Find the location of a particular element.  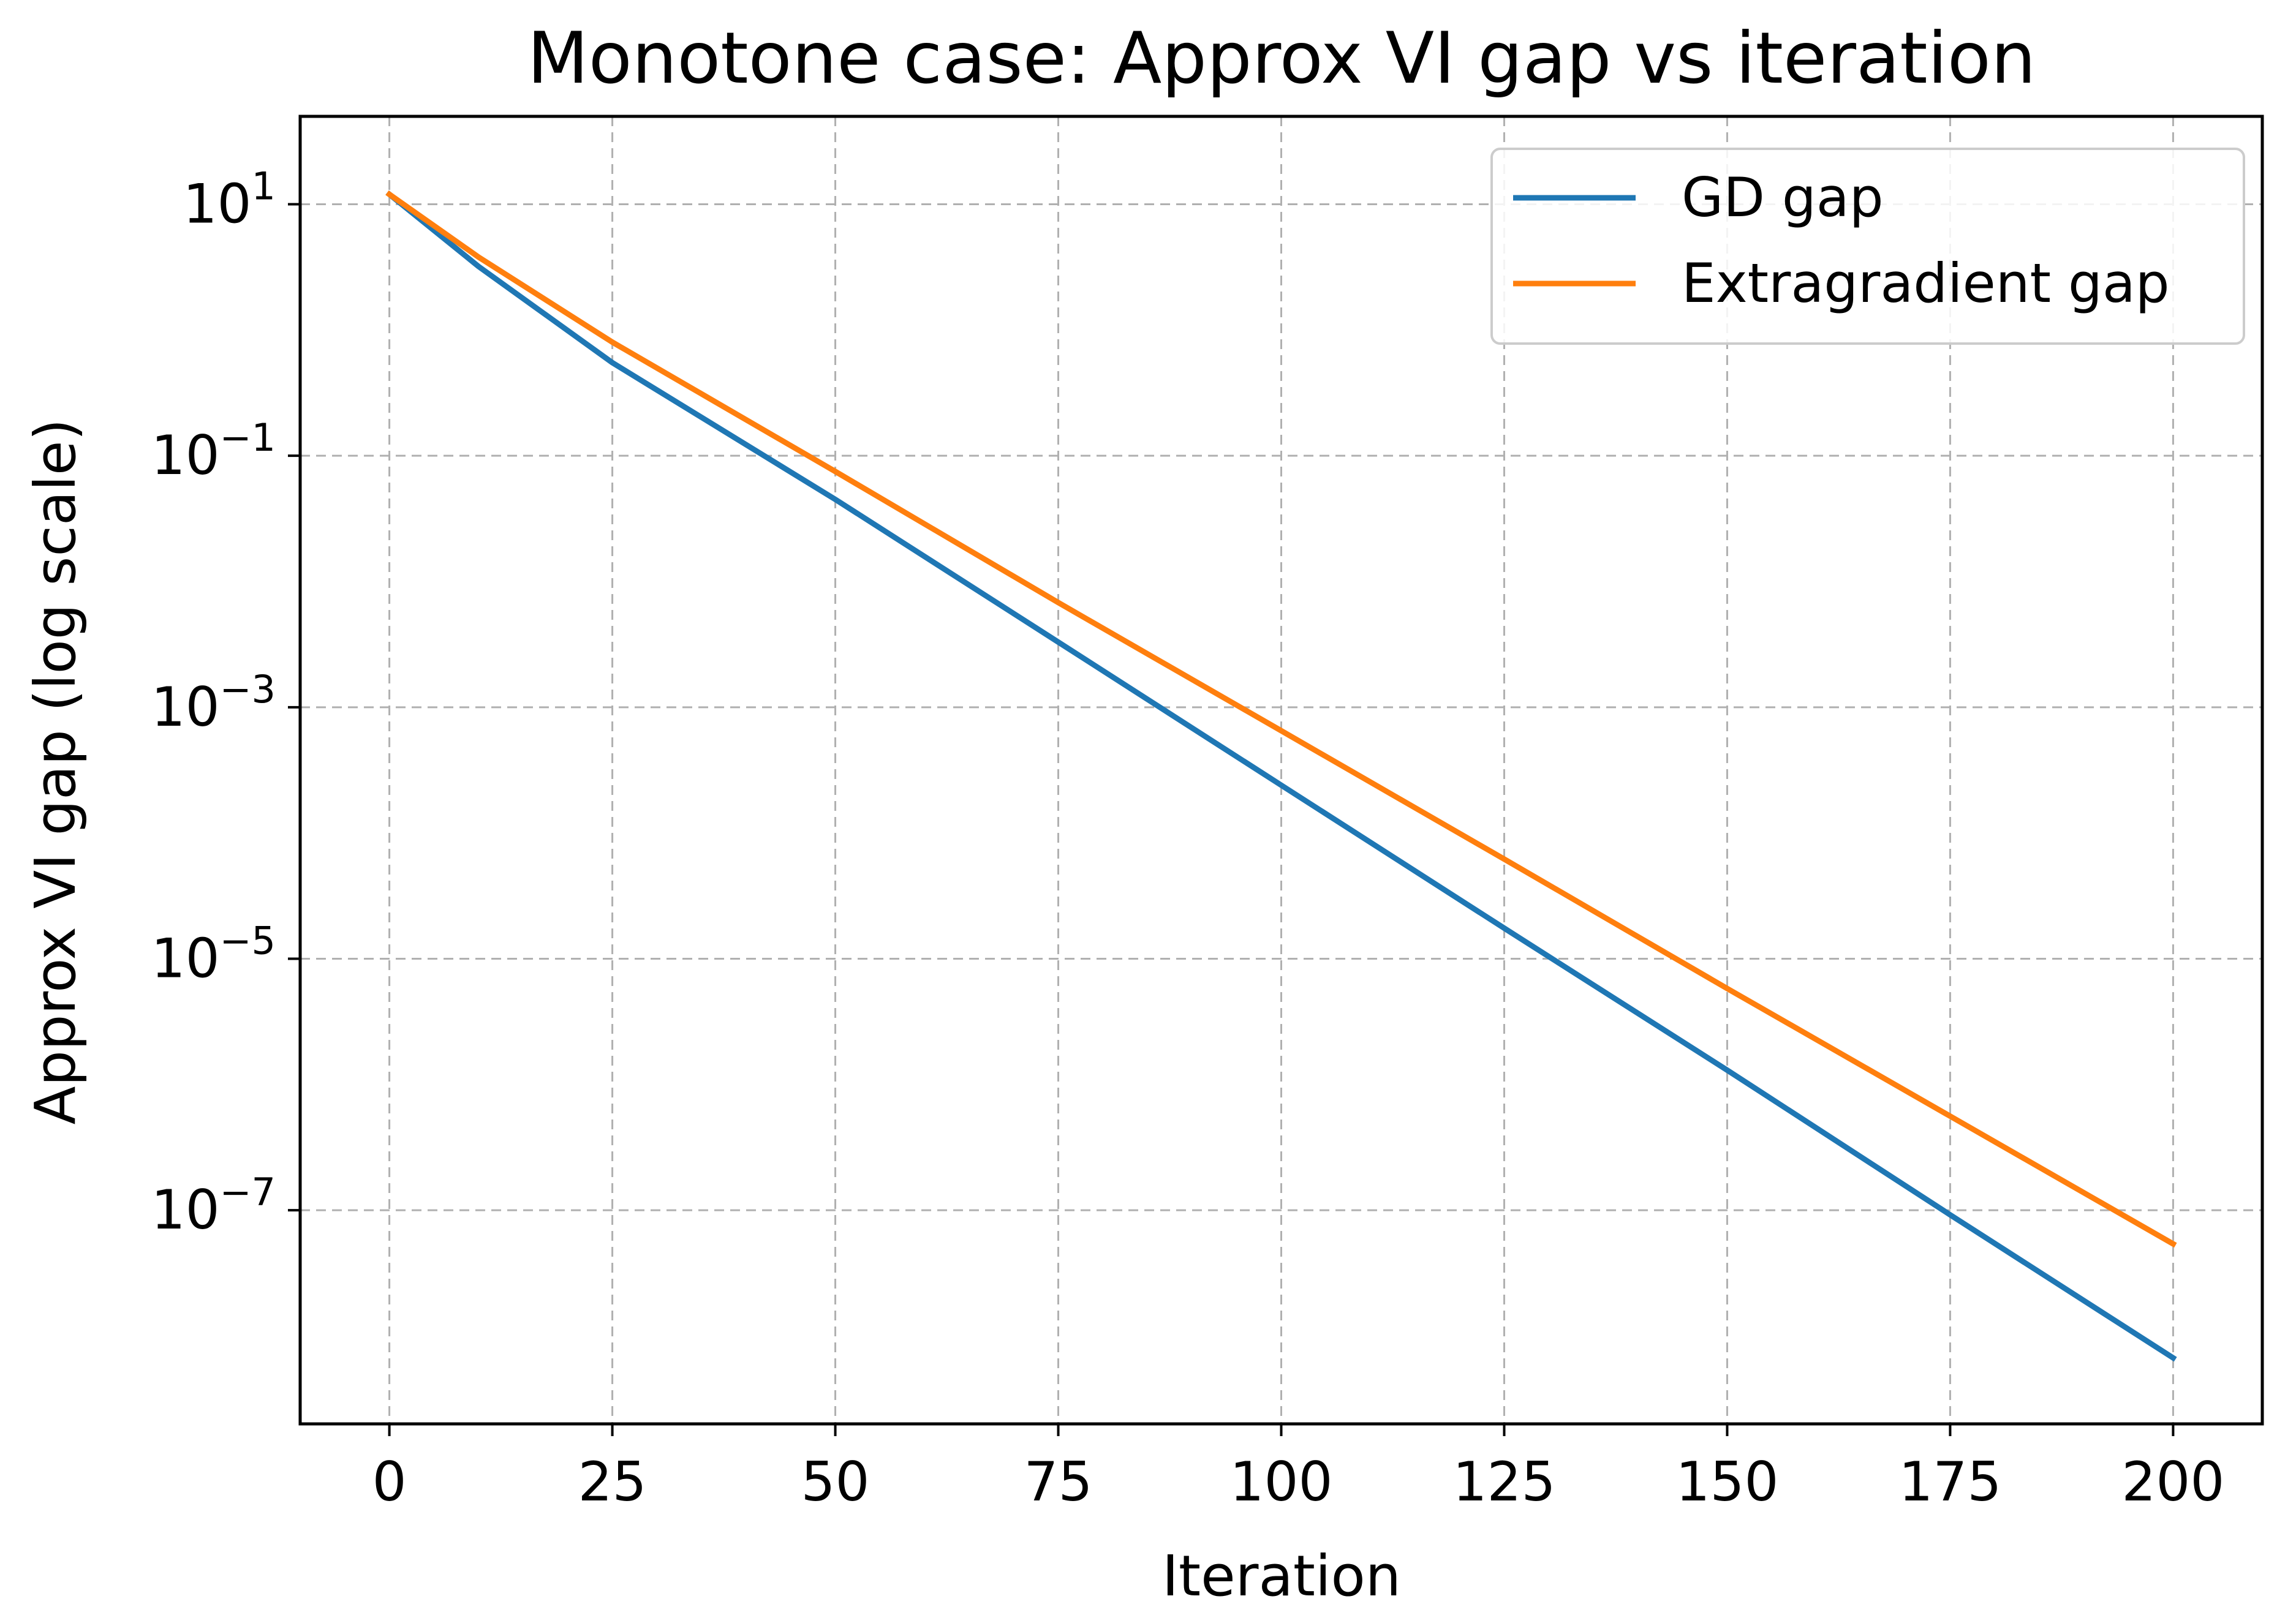

x-tick-label: 125 is located at coordinates (1503, 1482).